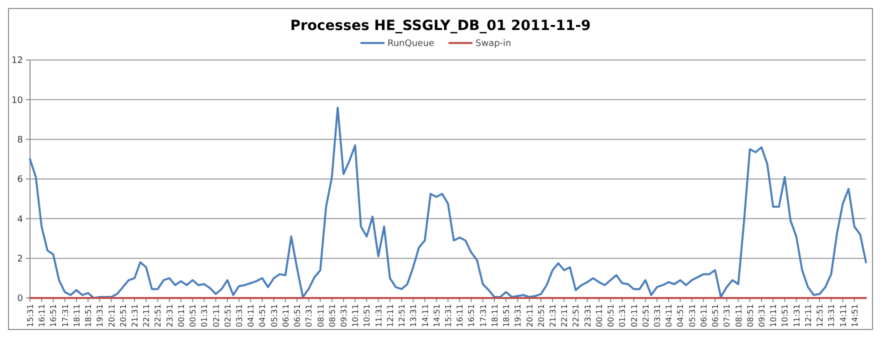 This screenshot has height=338, width=881. What do you see at coordinates (18, 101) in the screenshot?
I see `y-tick-label: 10` at bounding box center [18, 101].